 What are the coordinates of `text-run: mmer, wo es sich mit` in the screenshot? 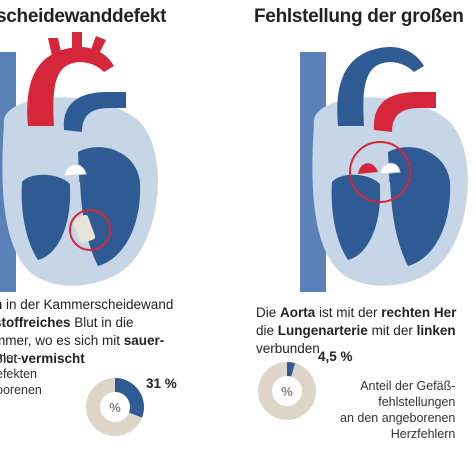 It's located at (62, 340).